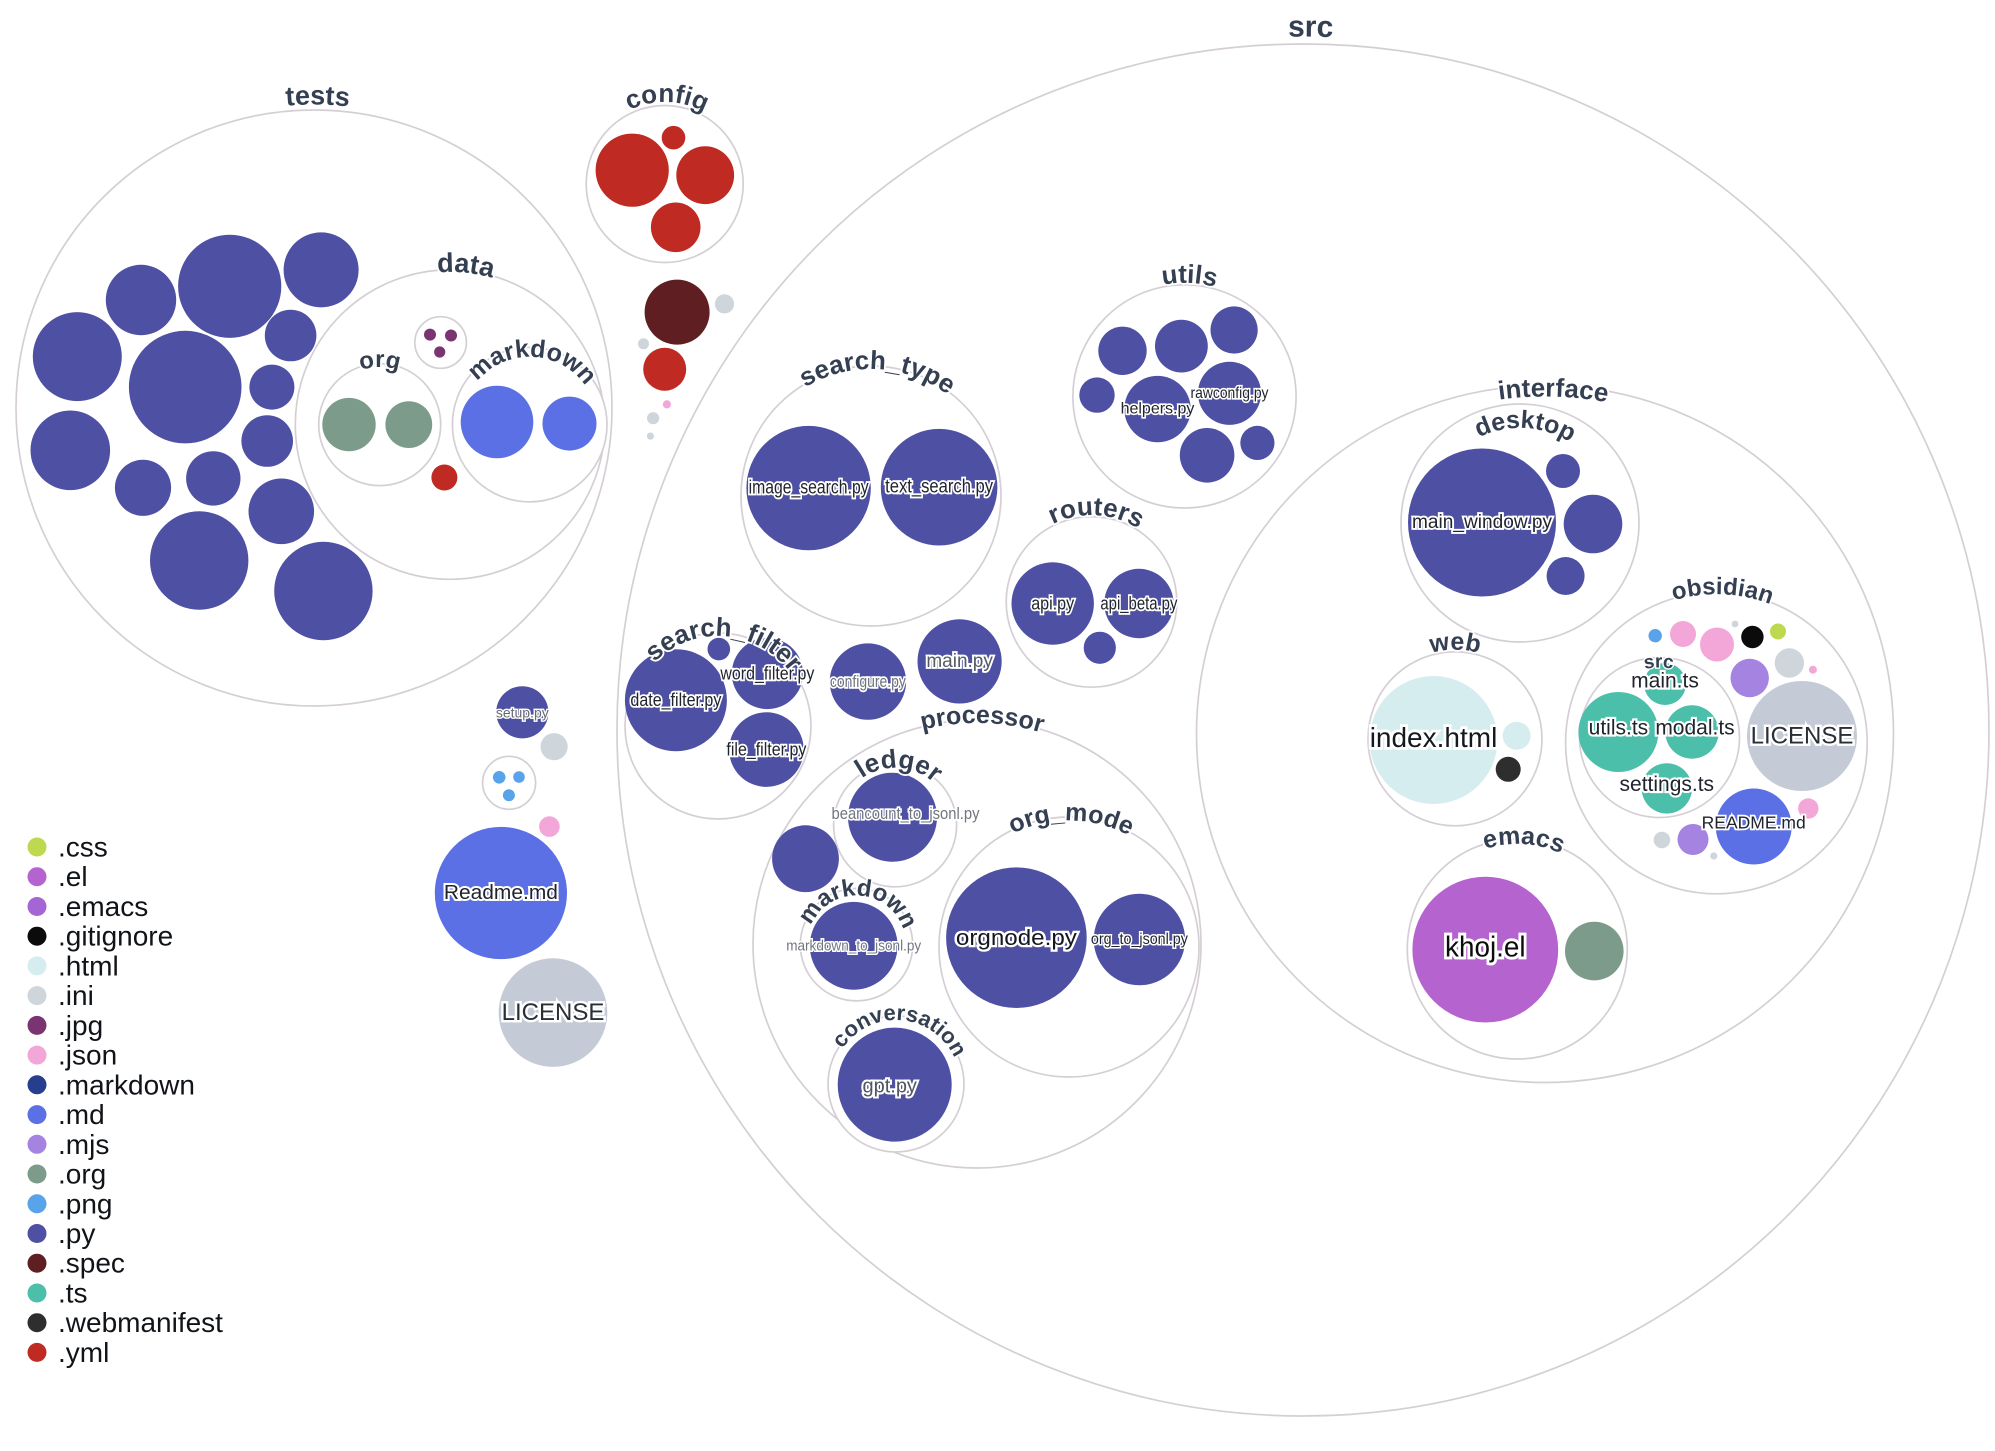 The width and height of the screenshot is (1995, 1451). I want to click on svg-text: word_filter.py, so click(767, 674).